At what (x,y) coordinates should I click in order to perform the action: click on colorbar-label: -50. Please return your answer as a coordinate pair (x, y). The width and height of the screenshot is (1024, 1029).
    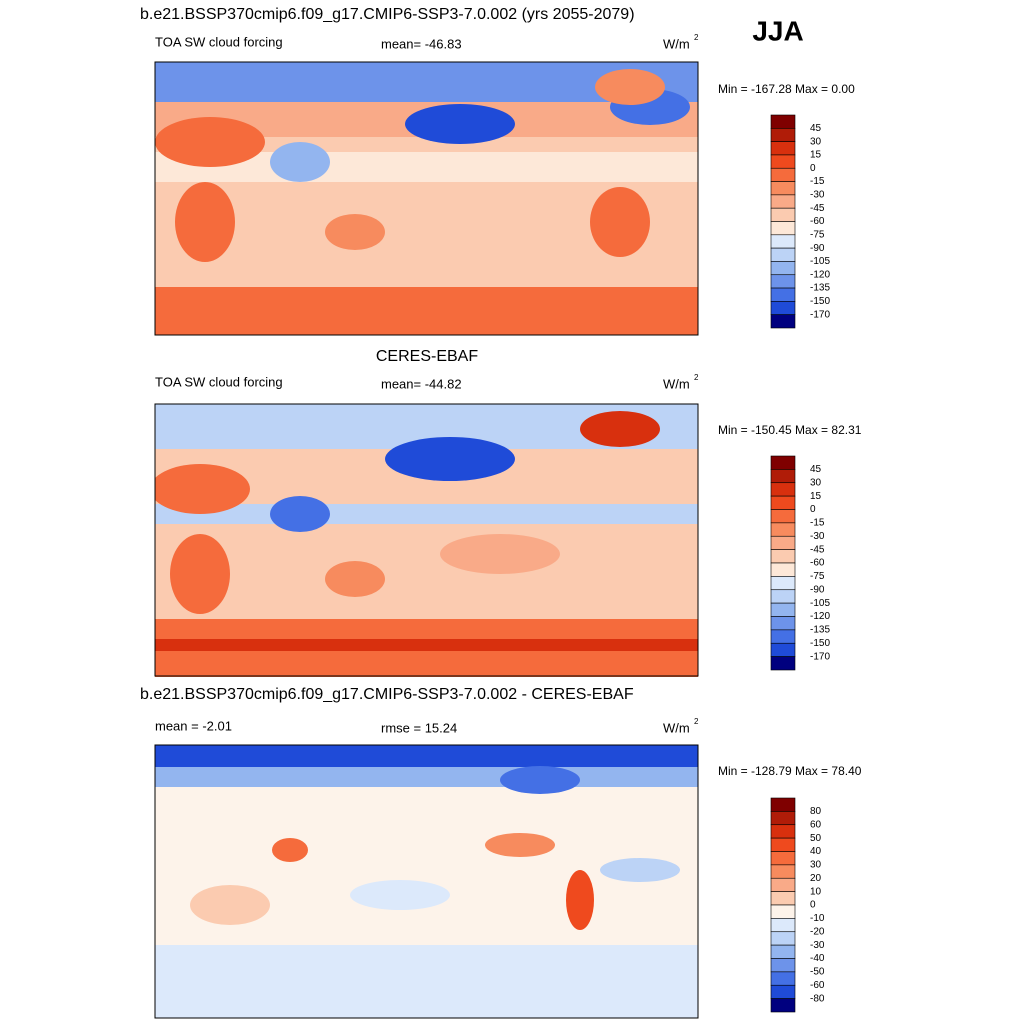
    Looking at the image, I should click on (817, 972).